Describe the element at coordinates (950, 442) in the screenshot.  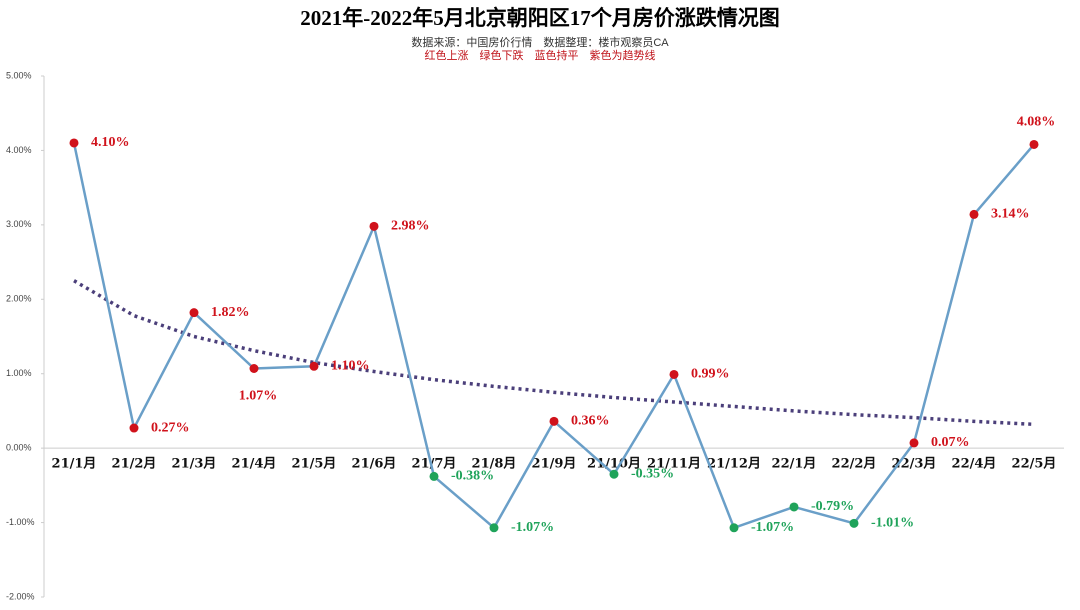
I see `data-label: 0.07%` at that location.